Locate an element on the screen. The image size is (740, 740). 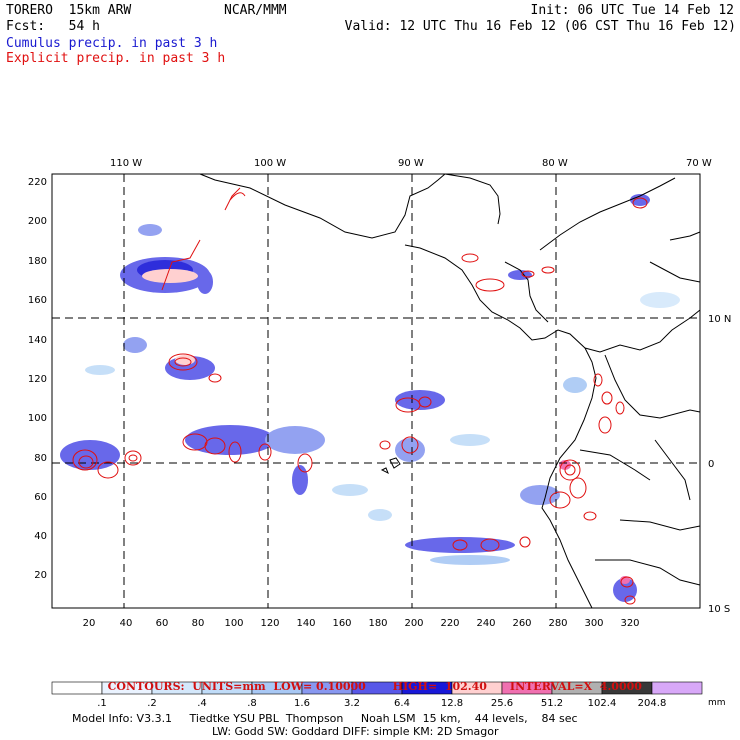
x-tick: 140 is located at coordinates (305, 623).